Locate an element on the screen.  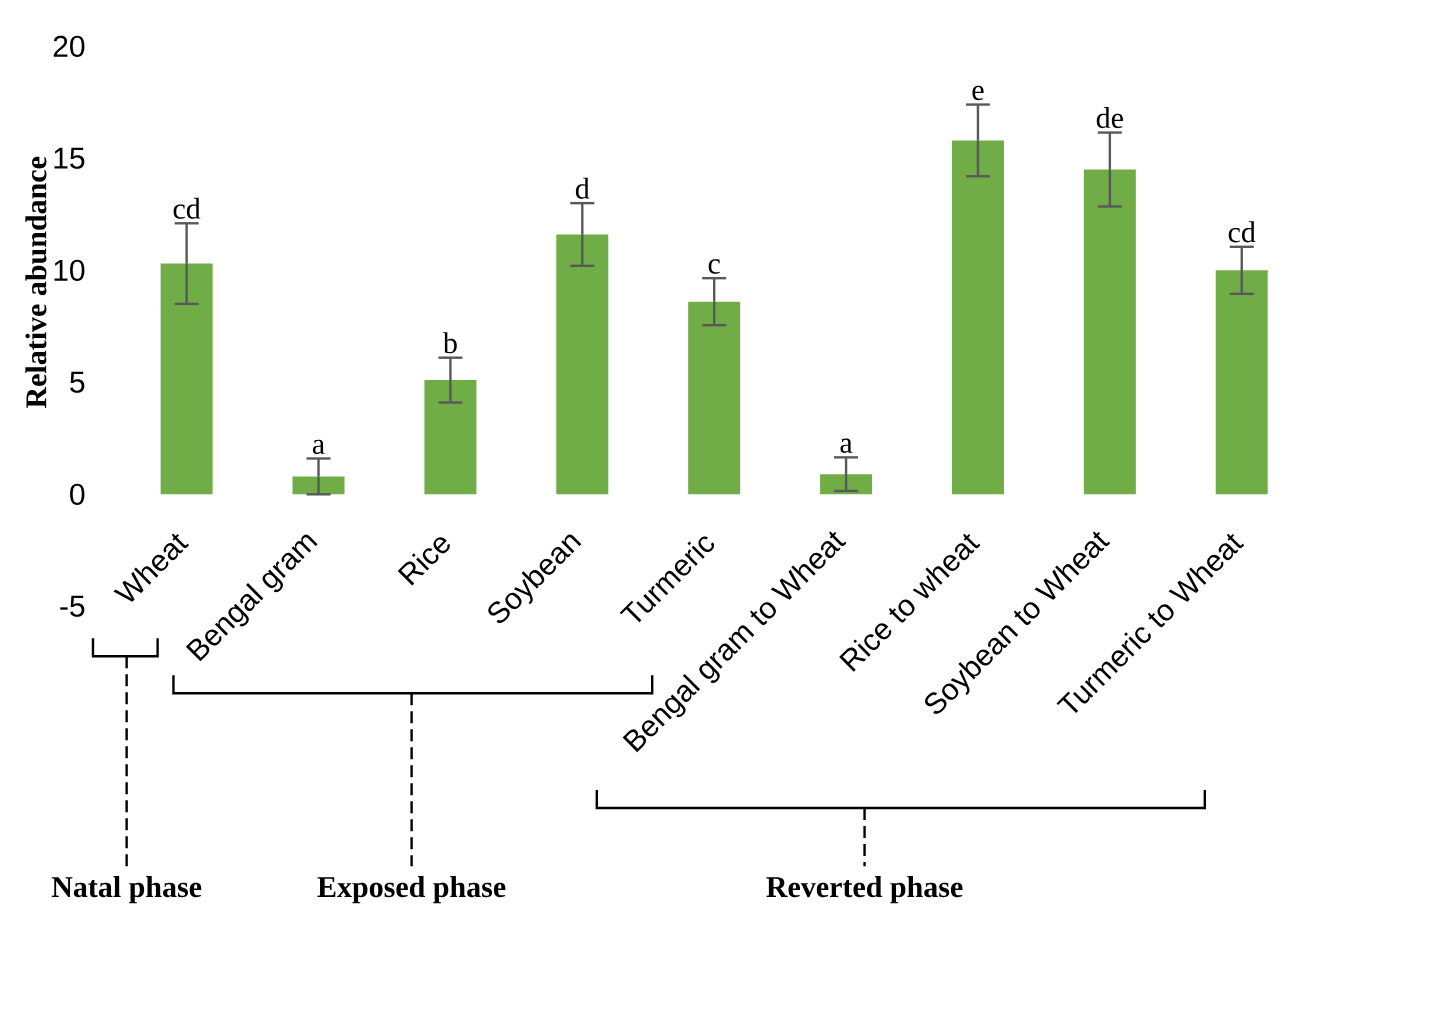
annotation: e is located at coordinates (978, 93).